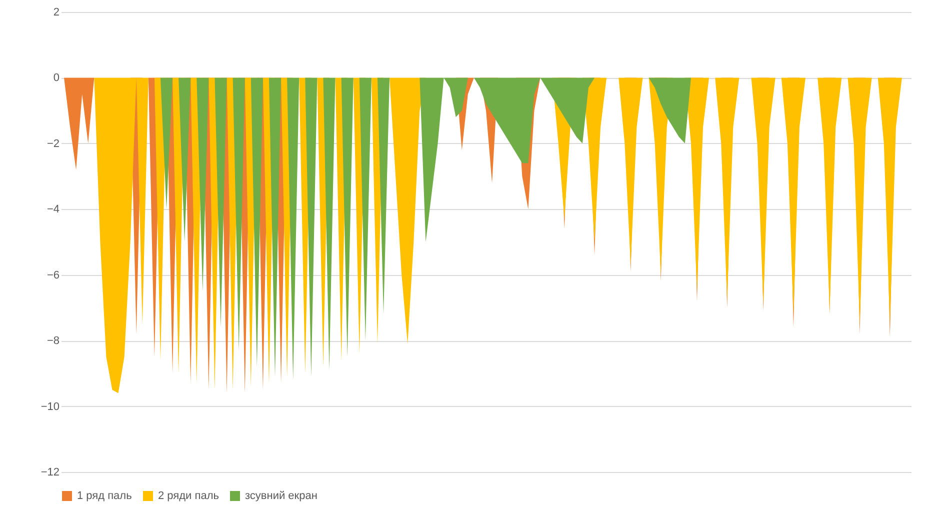 This screenshot has width=939, height=514. What do you see at coordinates (56, 12) in the screenshot?
I see `y-tick-label: 2` at bounding box center [56, 12].